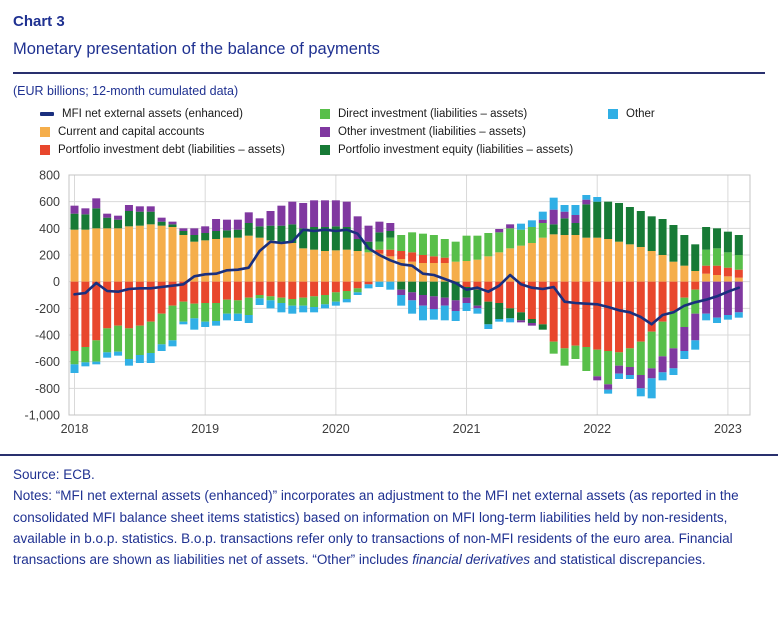 The image size is (778, 621). Describe the element at coordinates (47, 362) in the screenshot. I see `y-axis-tick-label: -600` at that location.